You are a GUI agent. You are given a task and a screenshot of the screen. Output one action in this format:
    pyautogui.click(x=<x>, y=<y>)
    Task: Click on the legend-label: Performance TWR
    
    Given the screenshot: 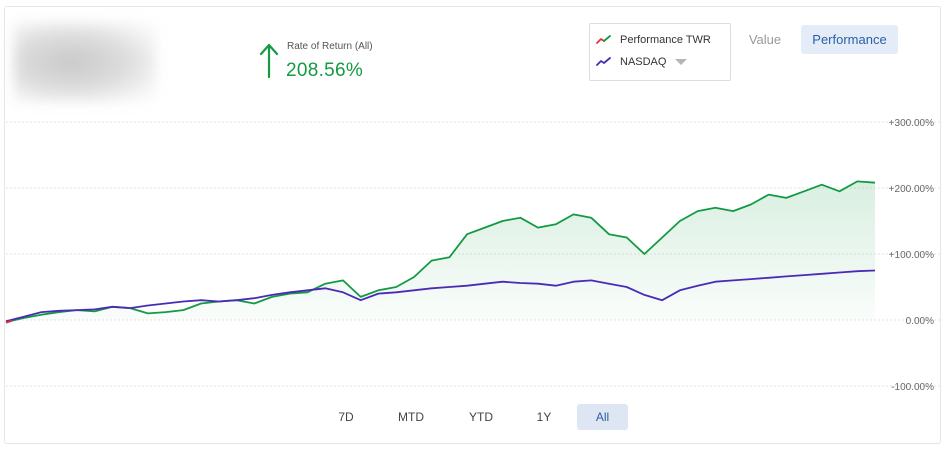 What is the action you would take?
    pyautogui.click(x=665, y=40)
    